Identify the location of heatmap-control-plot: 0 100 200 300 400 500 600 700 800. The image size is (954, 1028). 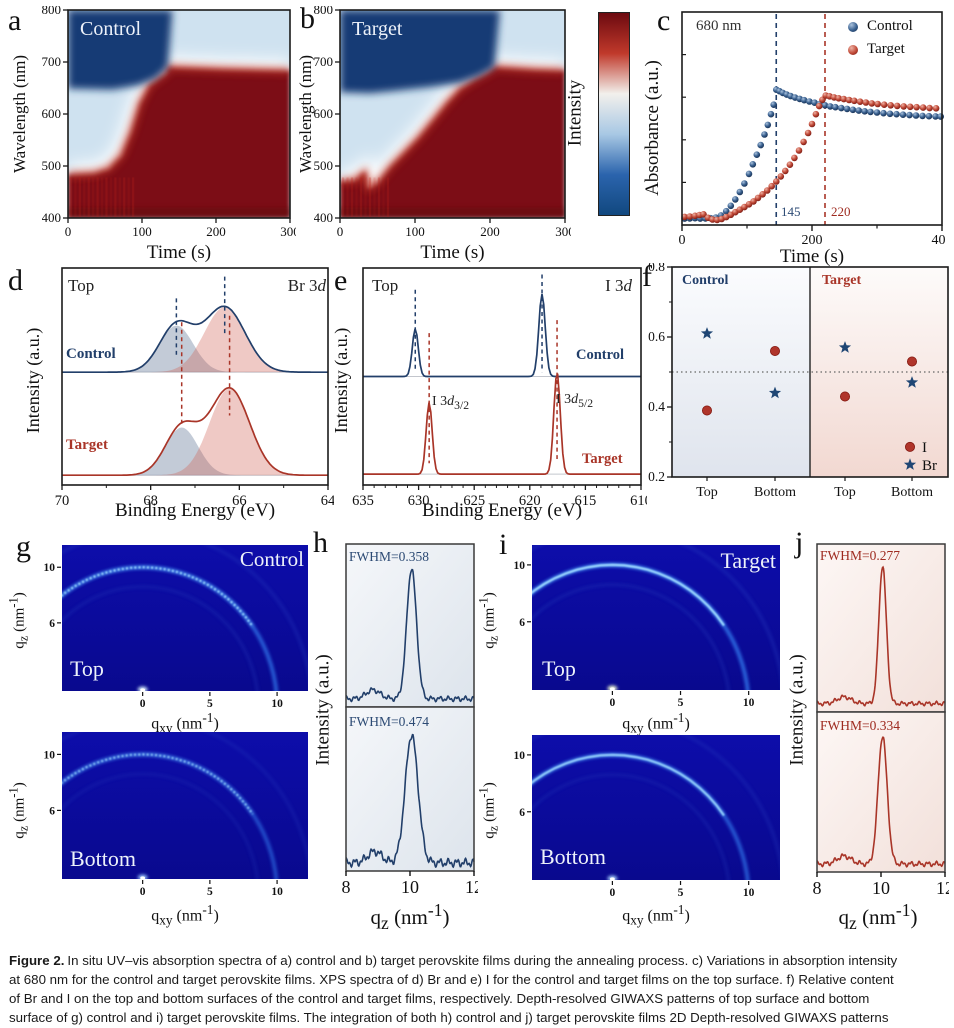
(169, 128).